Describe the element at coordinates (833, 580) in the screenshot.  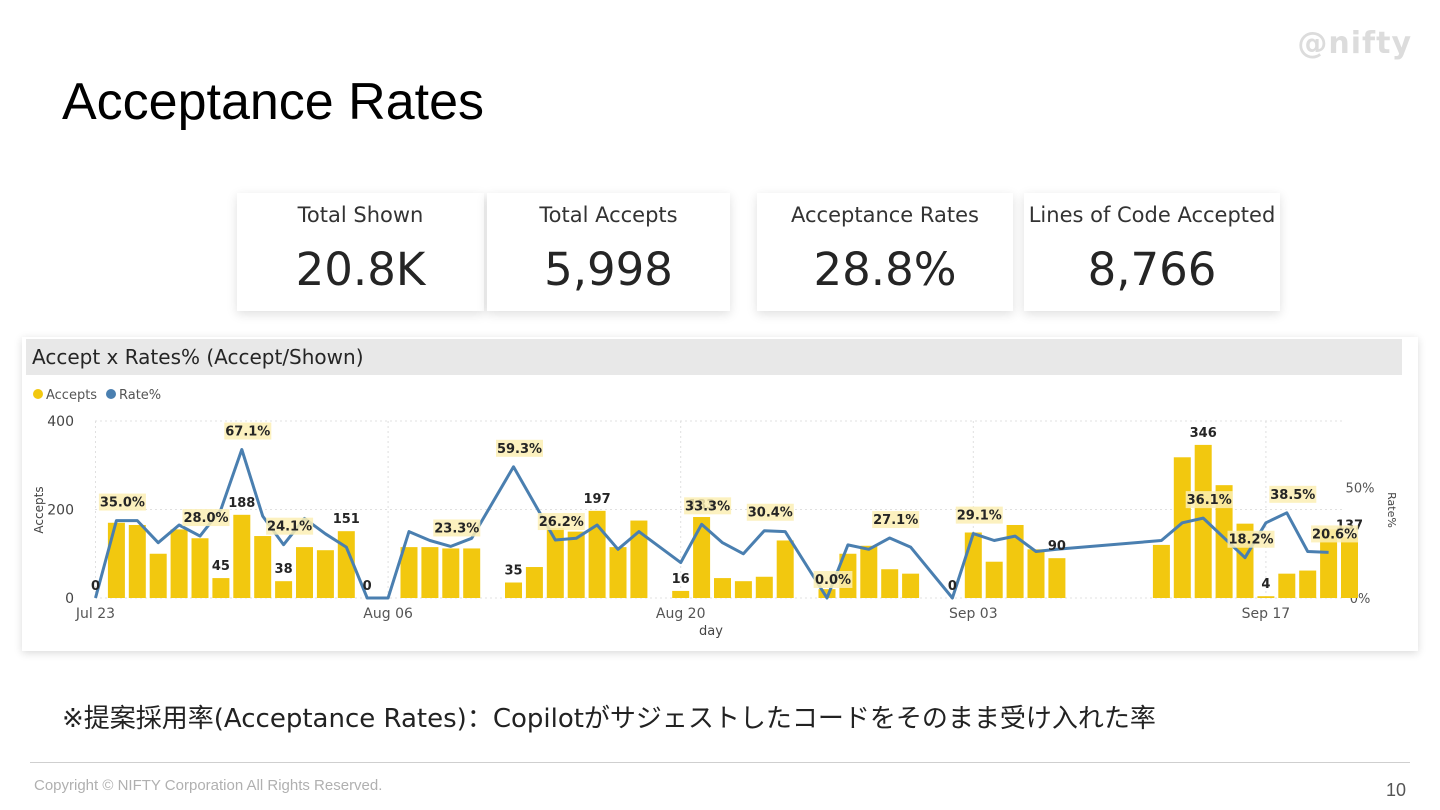
I see `rate-data-label: 0.0%` at that location.